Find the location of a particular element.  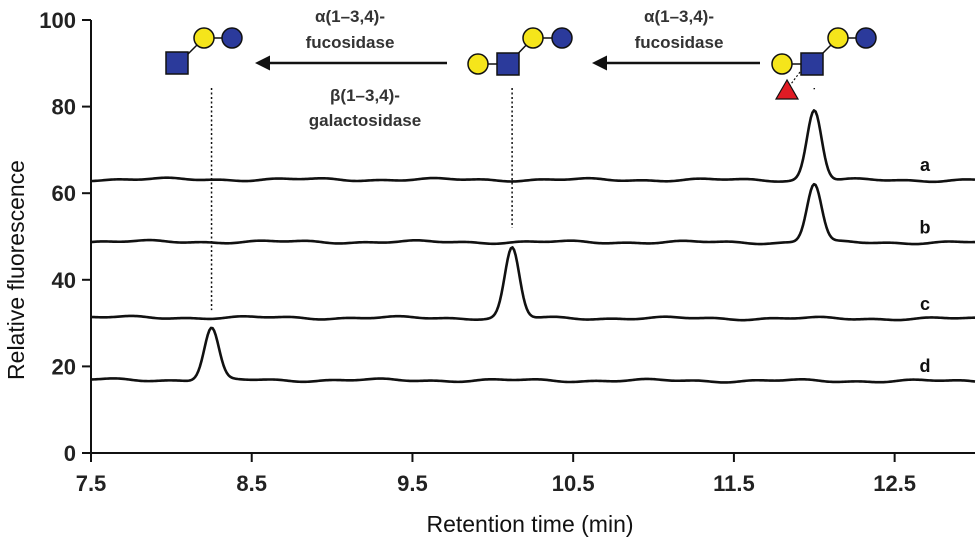

trace-label-d: d is located at coordinates (925, 366).